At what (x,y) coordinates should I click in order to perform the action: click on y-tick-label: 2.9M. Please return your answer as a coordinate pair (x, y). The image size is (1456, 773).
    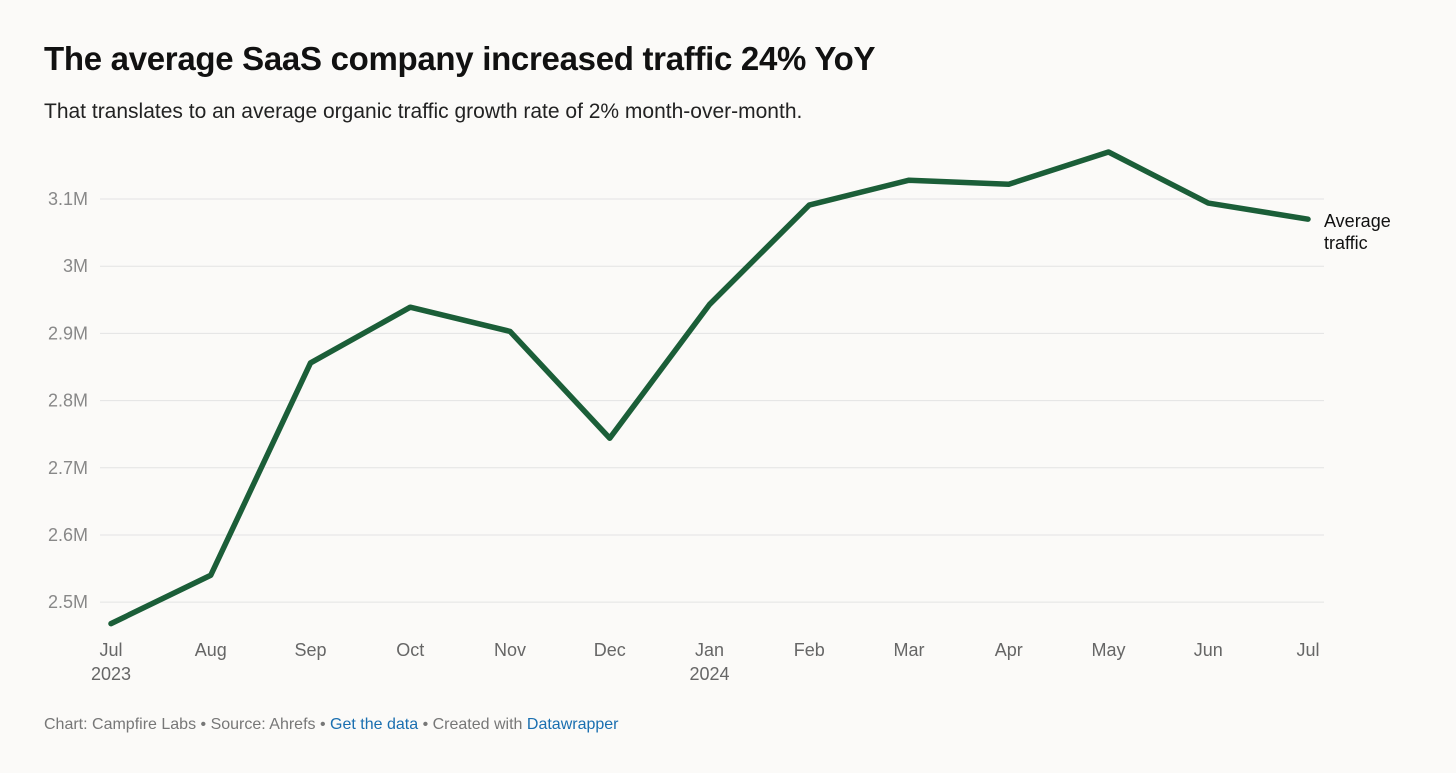
    Looking at the image, I should click on (68, 333).